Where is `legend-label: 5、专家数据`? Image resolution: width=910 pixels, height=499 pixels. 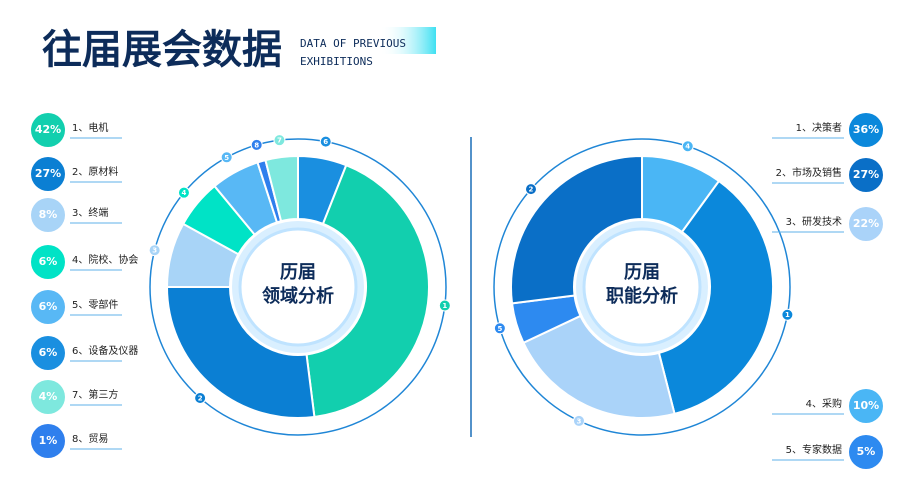
legend-label: 5、专家数据 is located at coordinates (814, 449).